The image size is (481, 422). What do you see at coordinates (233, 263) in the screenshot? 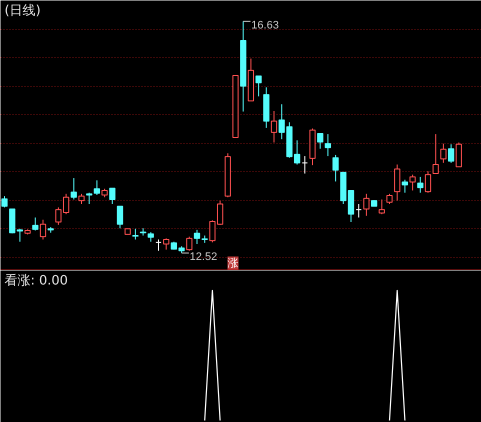
I see `annotation: 涨` at bounding box center [233, 263].